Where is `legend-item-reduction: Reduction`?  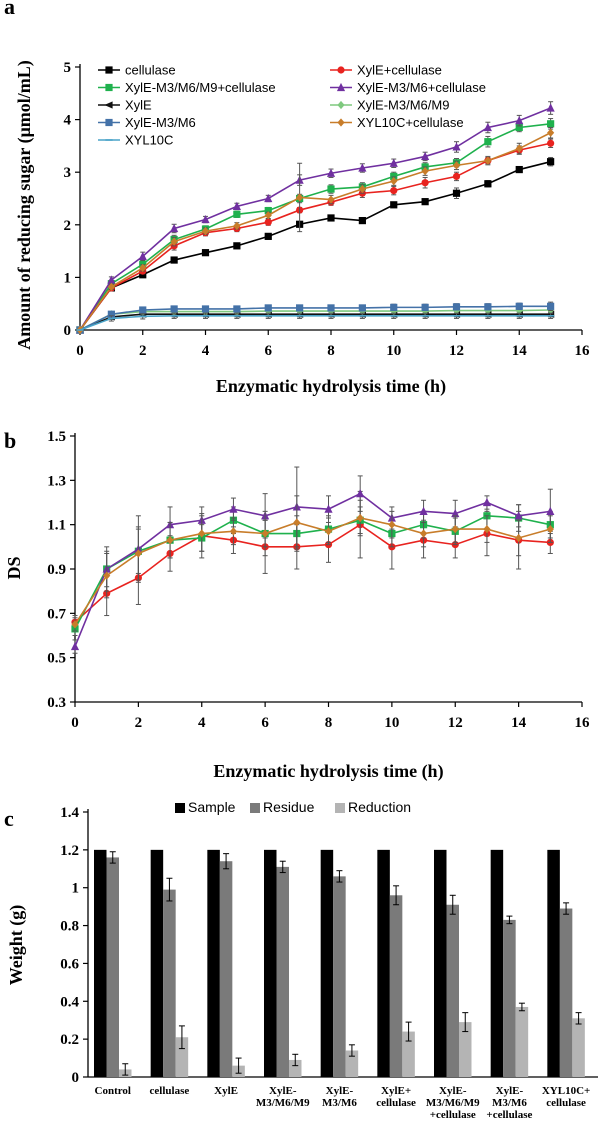
legend-item-reduction: Reduction is located at coordinates (373, 807).